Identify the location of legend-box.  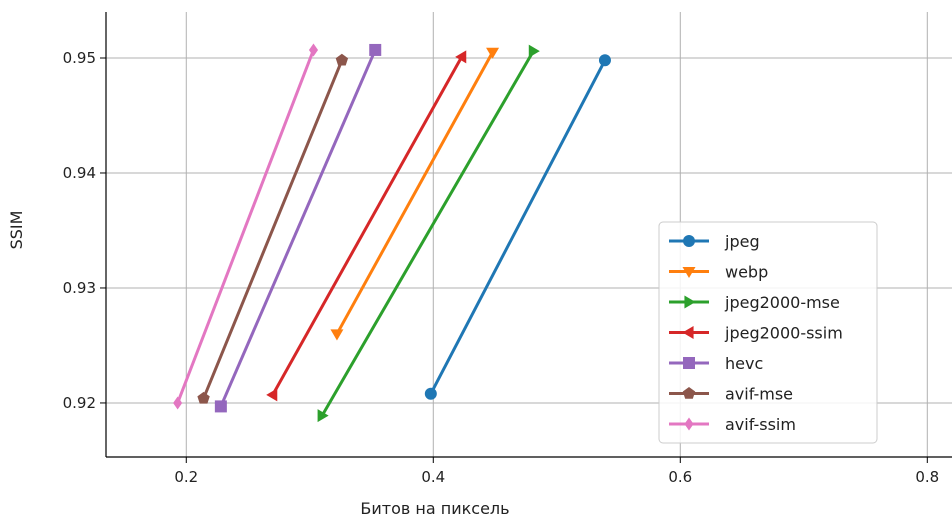
(768, 332).